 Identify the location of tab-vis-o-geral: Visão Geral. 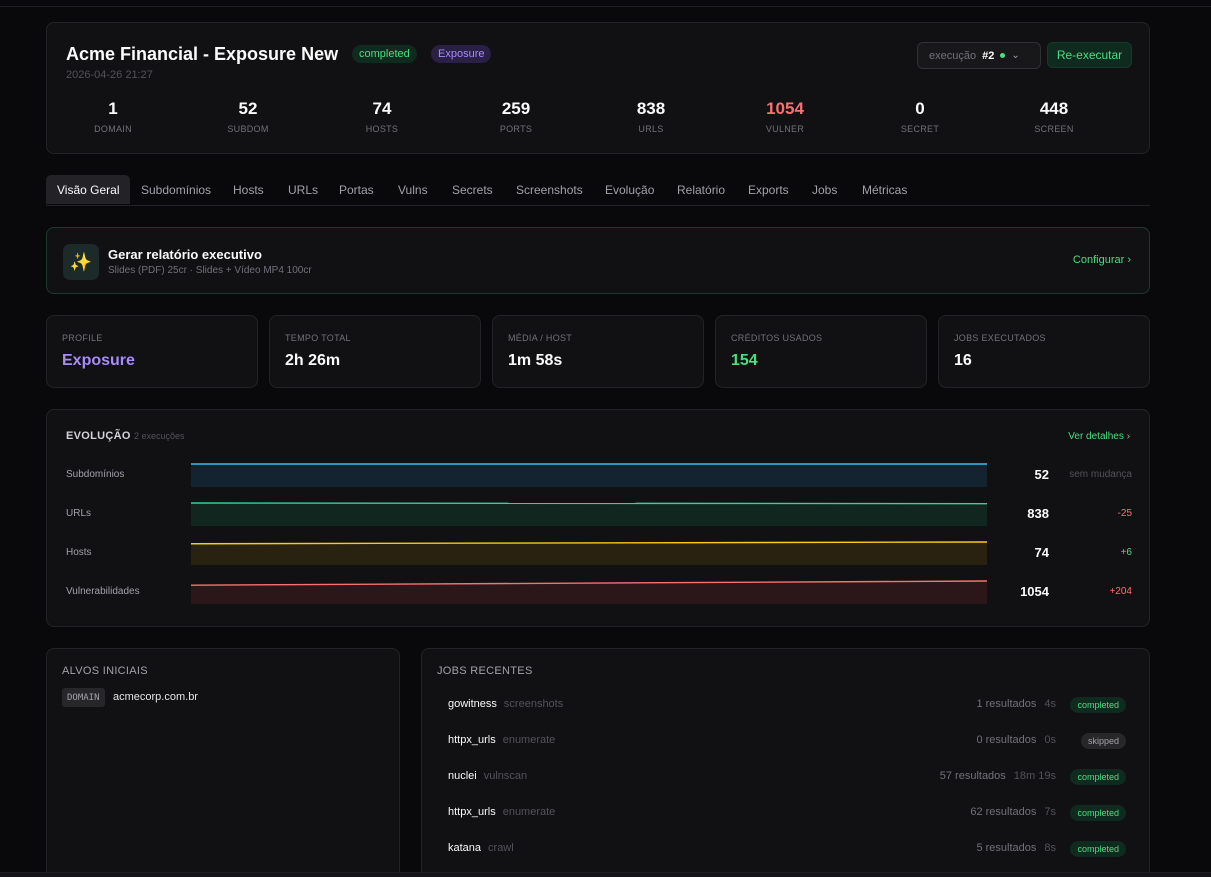
(88, 189).